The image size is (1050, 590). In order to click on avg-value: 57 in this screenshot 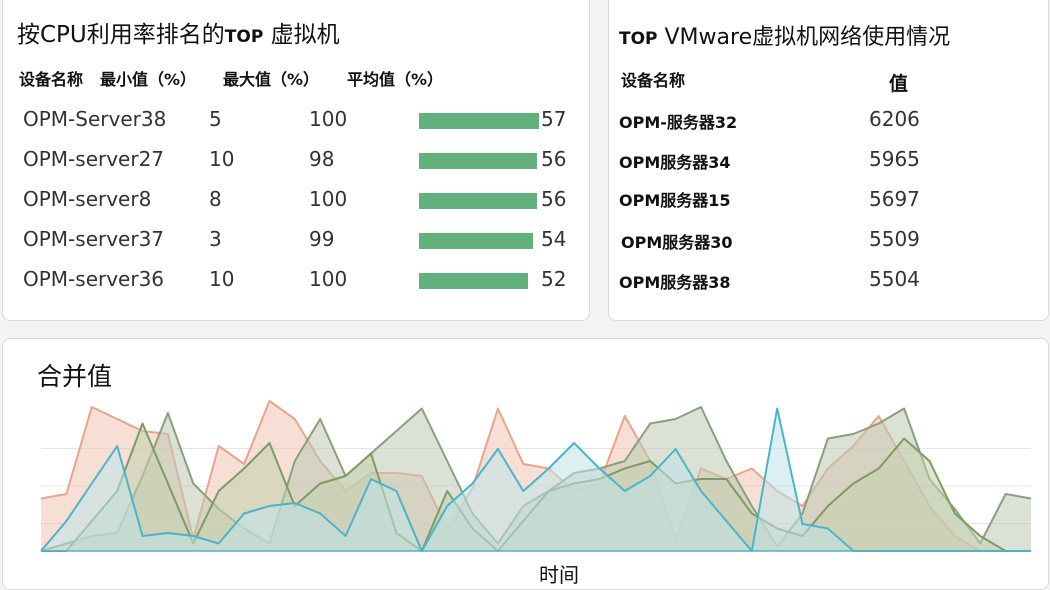, I will do `click(554, 119)`.